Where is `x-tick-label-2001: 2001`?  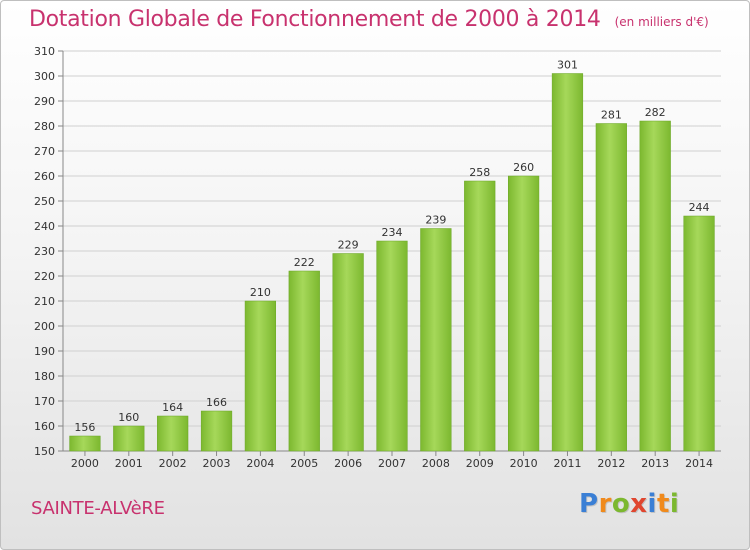 x-tick-label-2001: 2001 is located at coordinates (129, 463).